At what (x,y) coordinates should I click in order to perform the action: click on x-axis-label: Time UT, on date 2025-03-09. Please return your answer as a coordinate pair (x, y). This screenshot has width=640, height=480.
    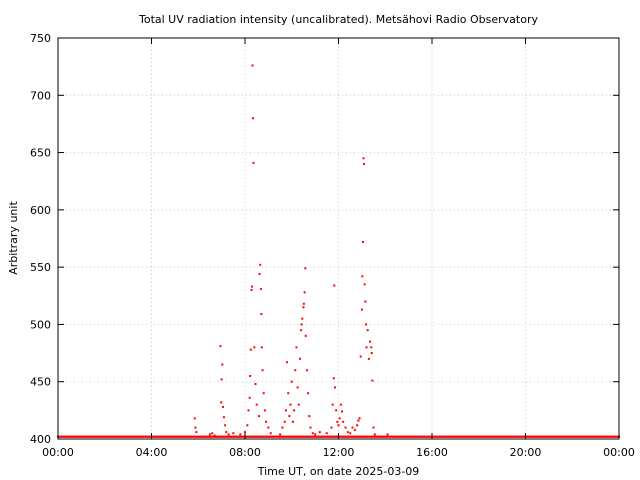
    Looking at the image, I should click on (338, 471).